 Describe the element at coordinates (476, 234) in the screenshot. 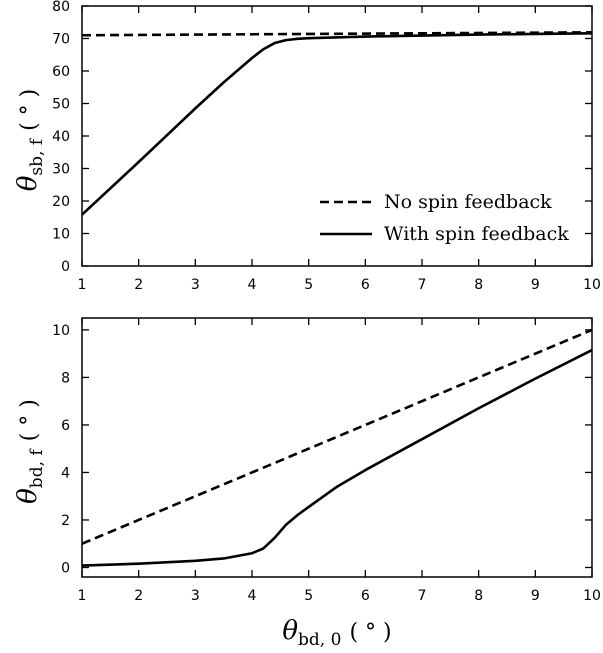

I see `legend-label: With spin feedback` at that location.